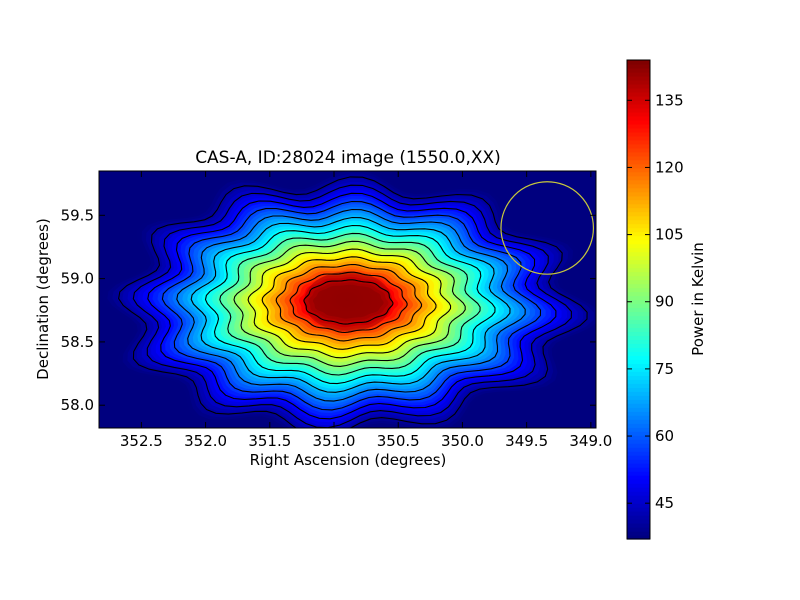 The image size is (800, 600). What do you see at coordinates (664, 369) in the screenshot?
I see `colorbar-tick-label: 75` at bounding box center [664, 369].